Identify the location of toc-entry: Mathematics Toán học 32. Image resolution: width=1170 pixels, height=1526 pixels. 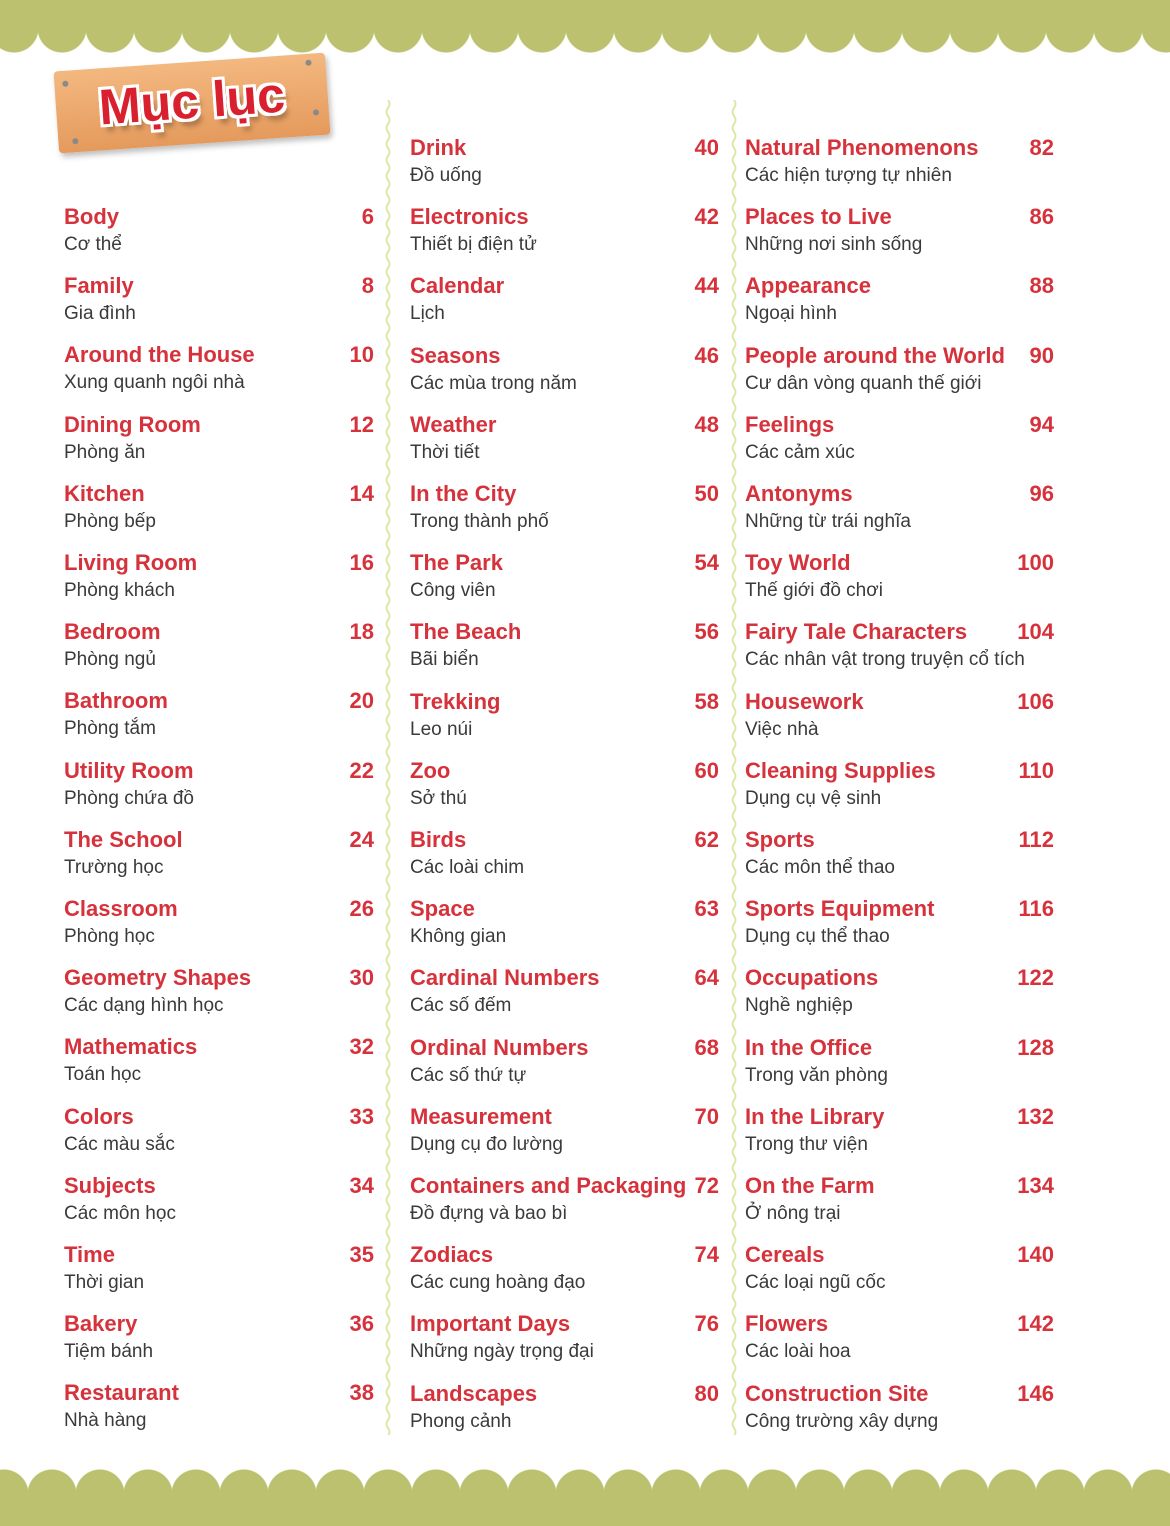
(219, 1067).